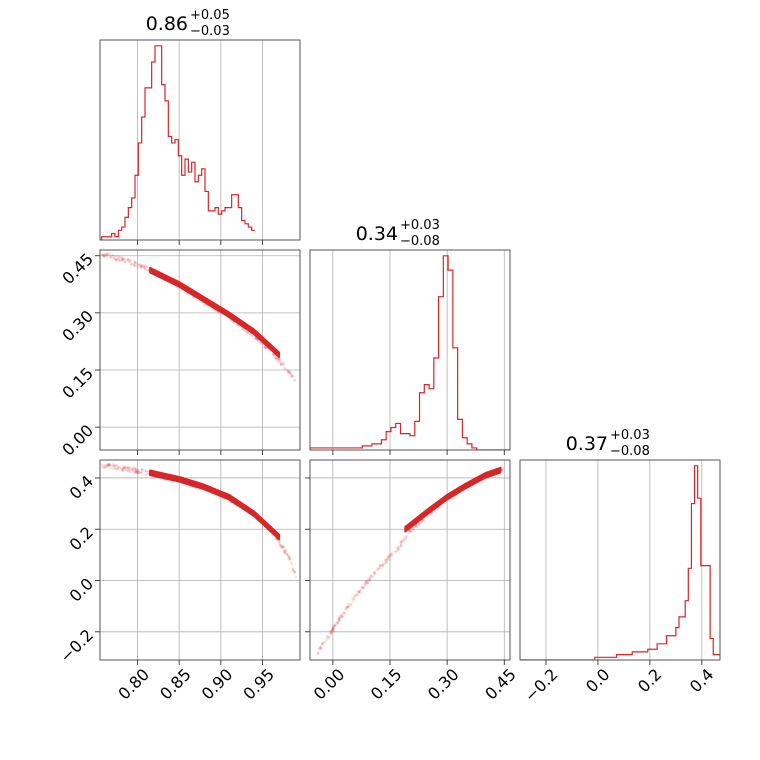  I want to click on y-tick-label-3: 0.45, so click(77, 268).